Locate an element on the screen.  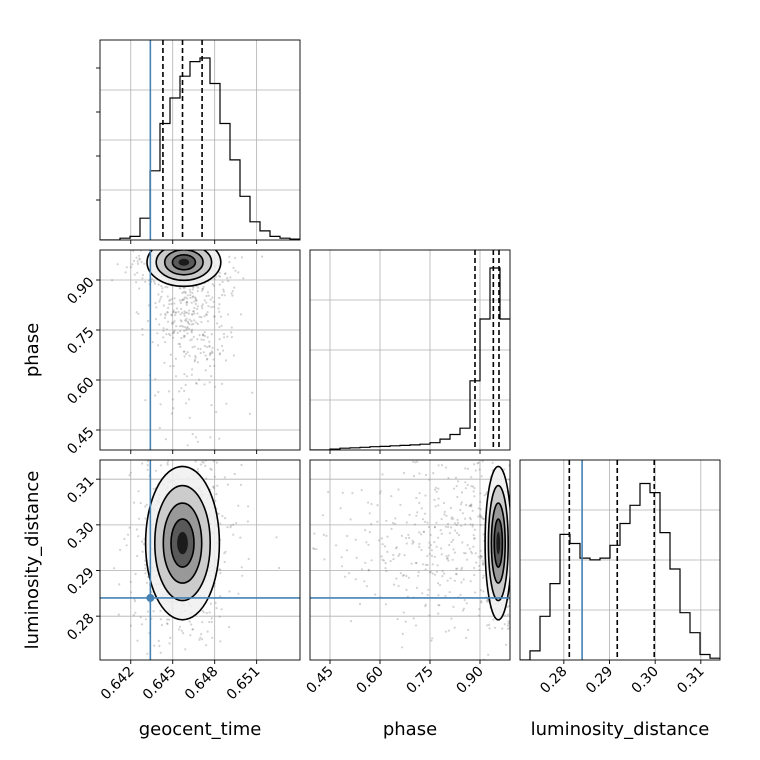
x-tick-label-luminosity_distance: 0.28 is located at coordinates (553, 680).